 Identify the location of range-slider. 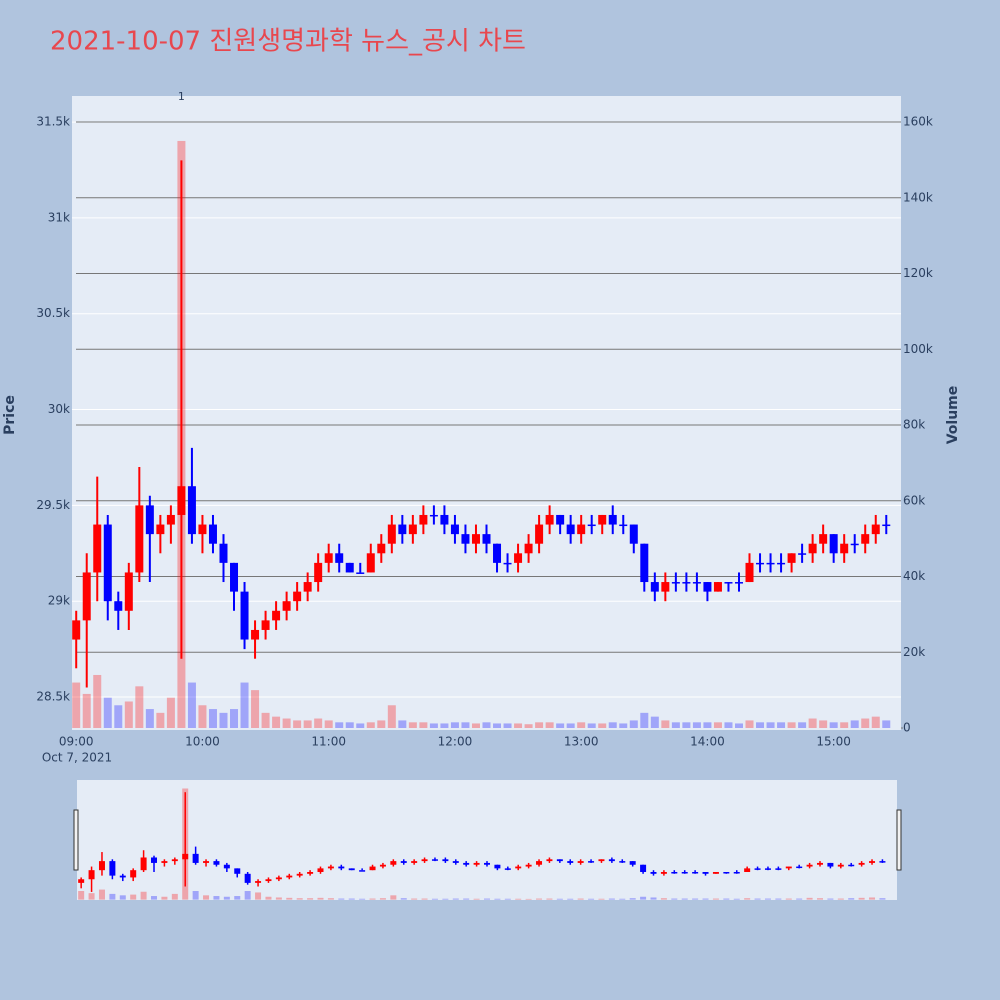
(487, 840).